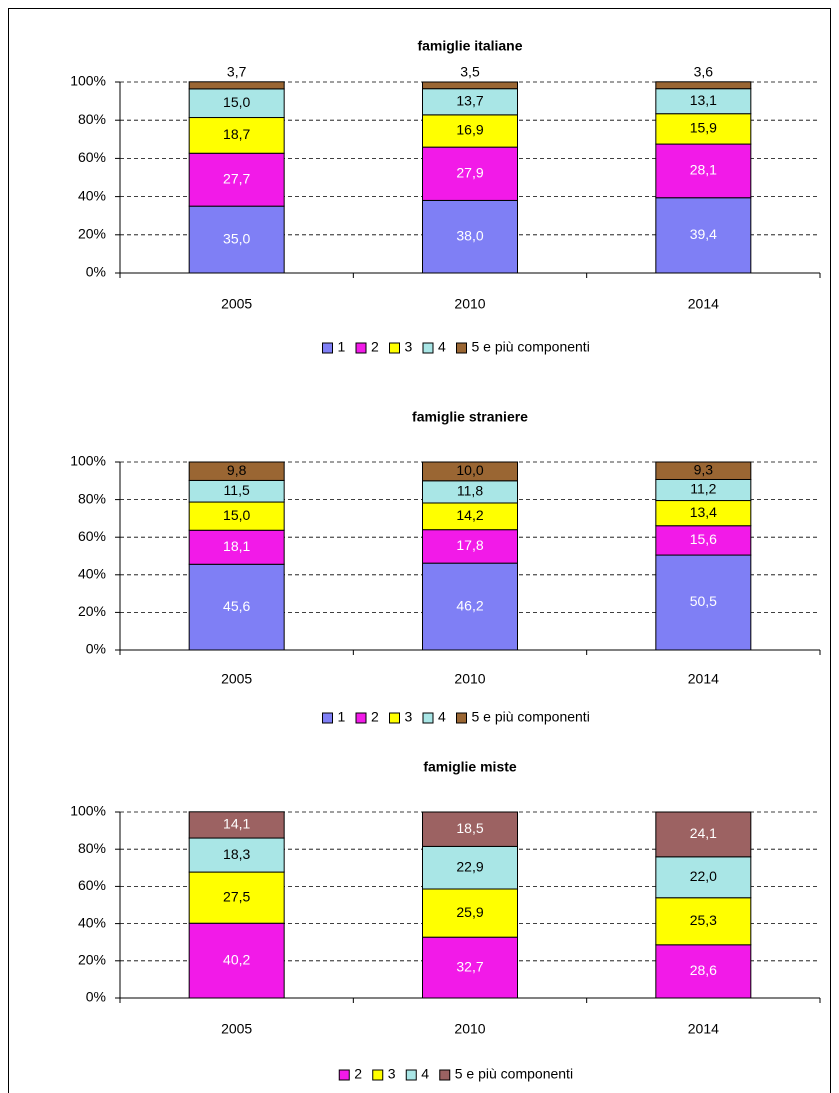  Describe the element at coordinates (703, 920) in the screenshot. I see `data-label: 25,3` at that location.